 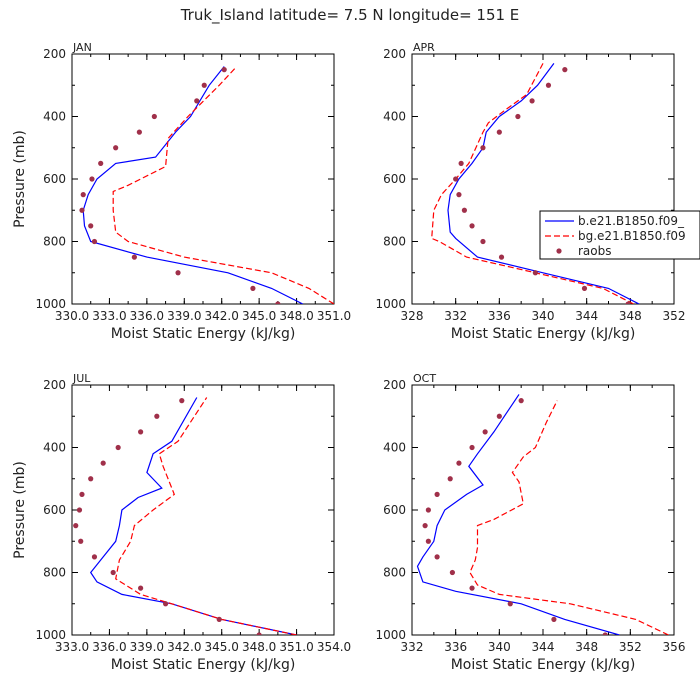 I want to click on x-tick-label: 351.0, so click(x=334, y=316).